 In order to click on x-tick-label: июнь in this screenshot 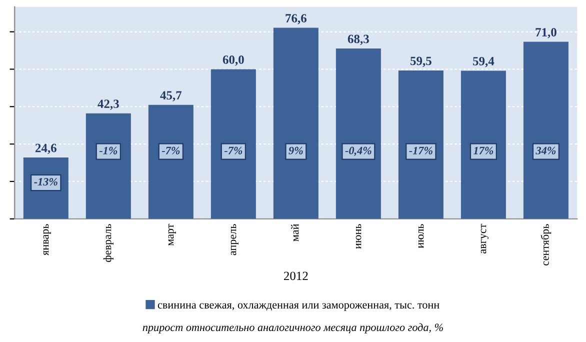, I will do `click(359, 236)`.